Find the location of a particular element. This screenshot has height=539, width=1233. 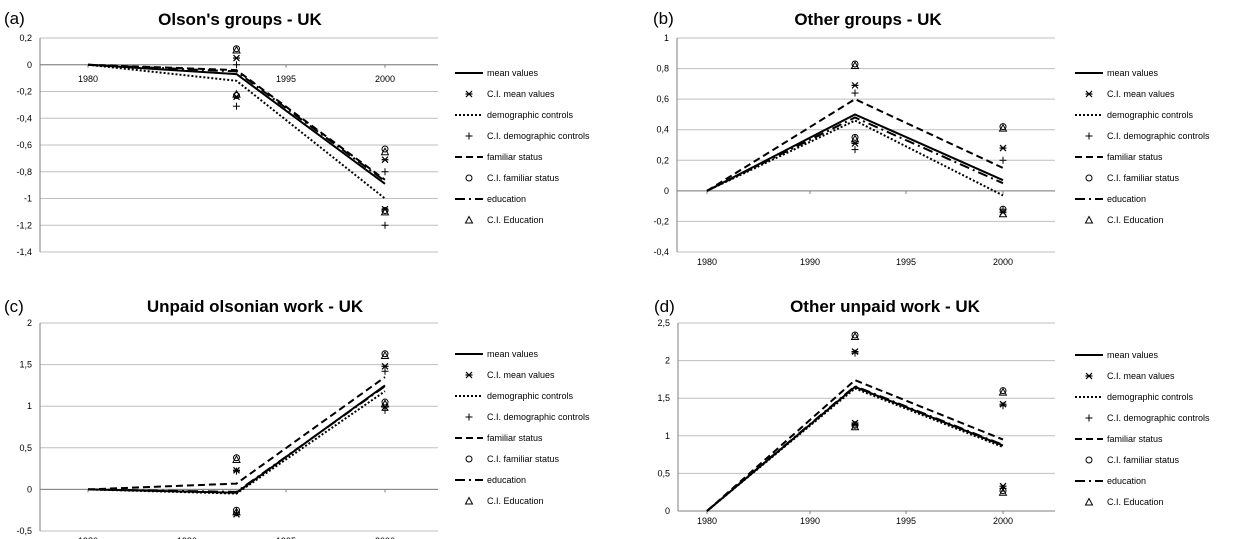

y-tick-label: 0,8 is located at coordinates (662, 69).